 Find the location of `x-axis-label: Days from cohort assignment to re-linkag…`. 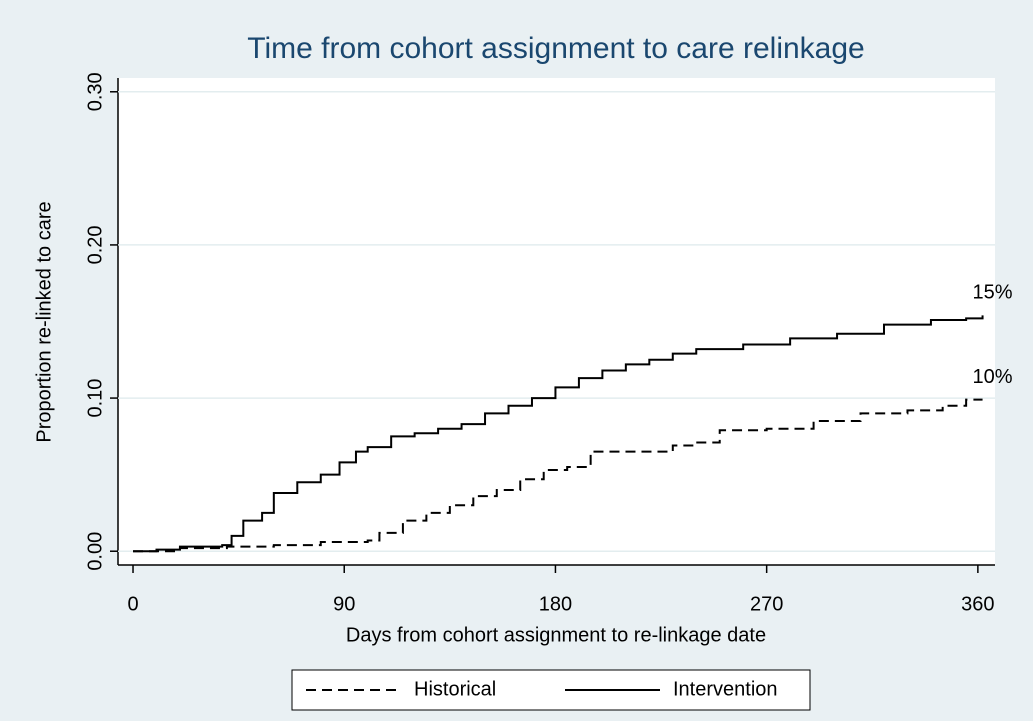

x-axis-label: Days from cohort assignment to re-linkag… is located at coordinates (556, 635).